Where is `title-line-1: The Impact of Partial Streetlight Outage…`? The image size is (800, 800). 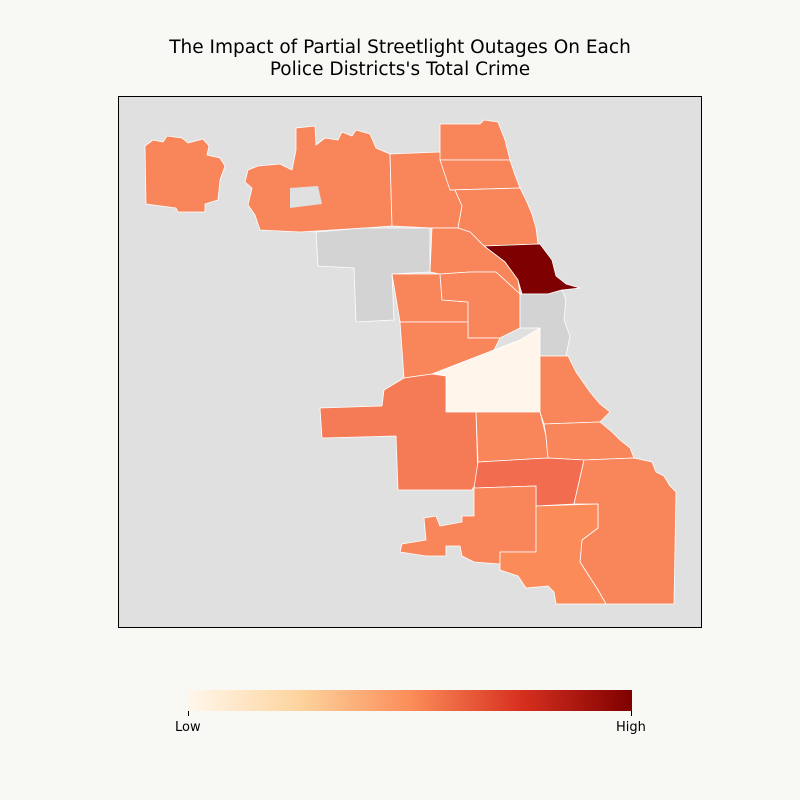 title-line-1: The Impact of Partial Streetlight Outage… is located at coordinates (400, 47).